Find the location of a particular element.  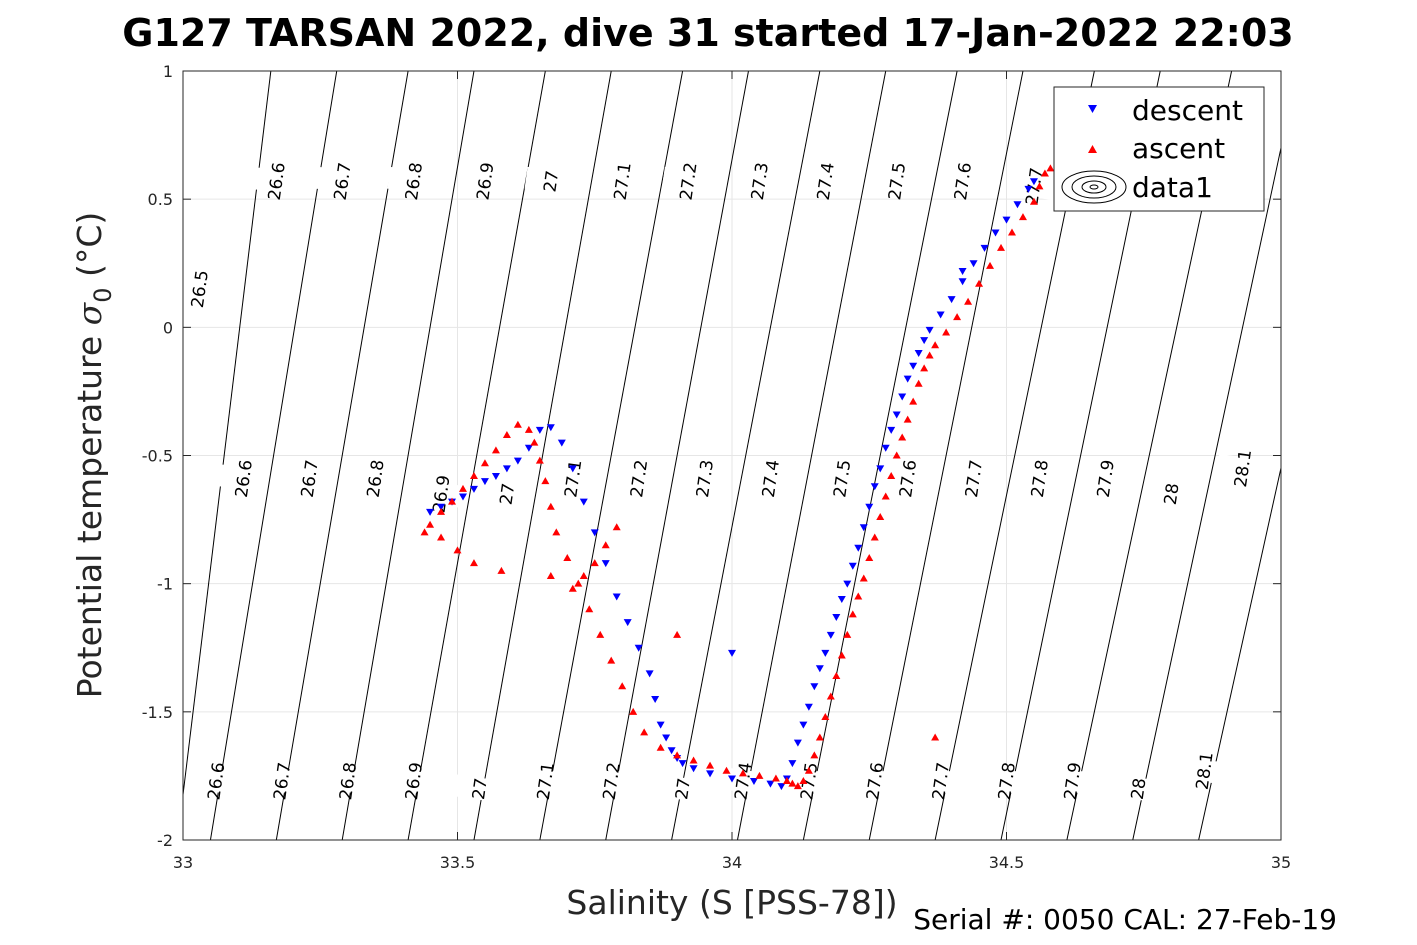

legend-data1-label: data1 is located at coordinates (1172, 187).